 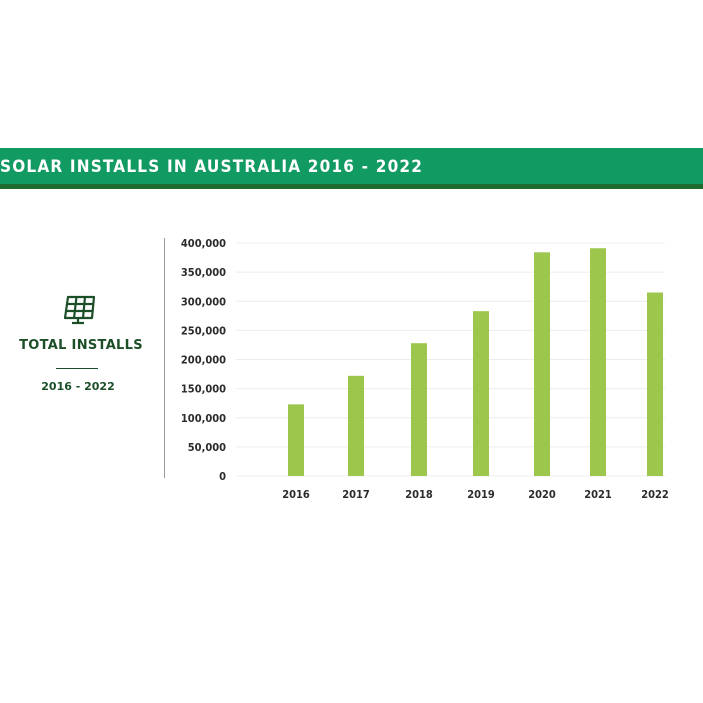 I want to click on bar-2021, so click(x=598, y=362).